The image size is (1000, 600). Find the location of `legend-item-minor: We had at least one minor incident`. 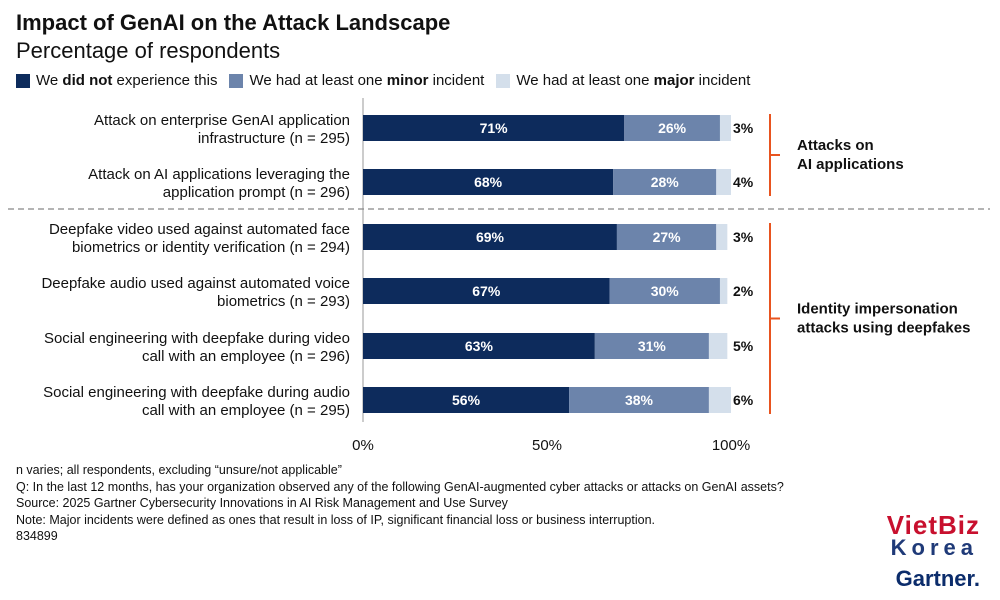

legend-item-minor: We had at least one minor incident is located at coordinates (356, 80).